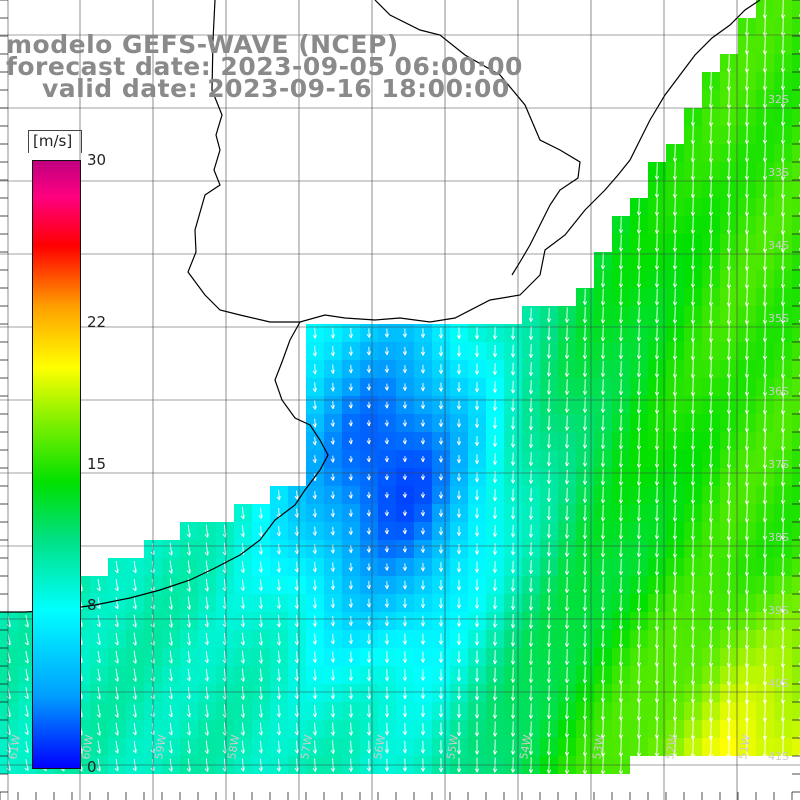 This screenshot has height=800, width=800. Describe the element at coordinates (778, 245) in the screenshot. I see `lat-label: 34S` at that location.